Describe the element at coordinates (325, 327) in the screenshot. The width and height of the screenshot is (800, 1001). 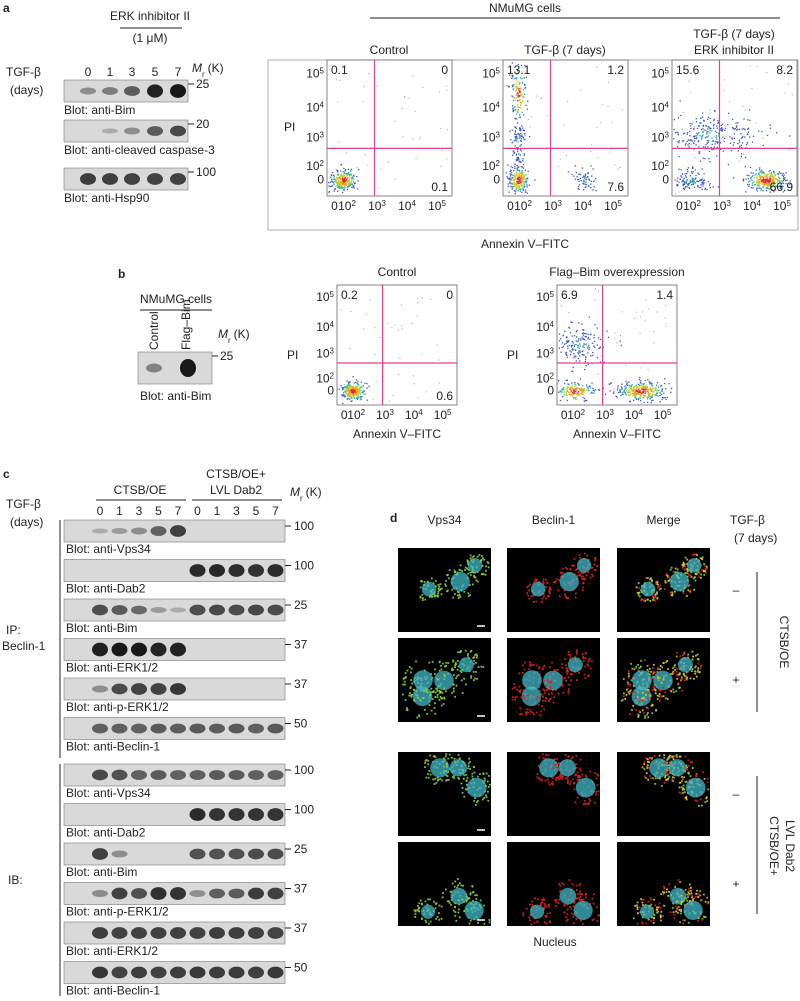
I see `tick-label: 10⁴` at that location.